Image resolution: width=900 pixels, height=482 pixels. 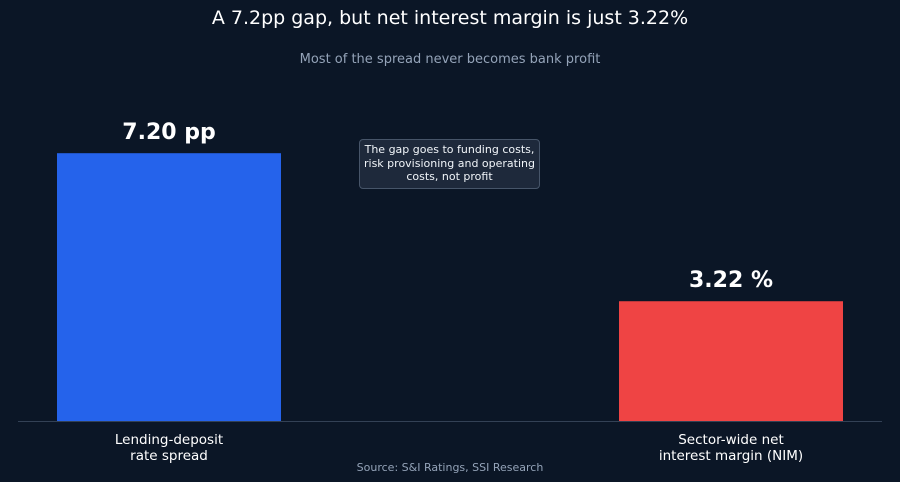 What do you see at coordinates (169, 456) in the screenshot?
I see `category-label: rate spread` at bounding box center [169, 456].